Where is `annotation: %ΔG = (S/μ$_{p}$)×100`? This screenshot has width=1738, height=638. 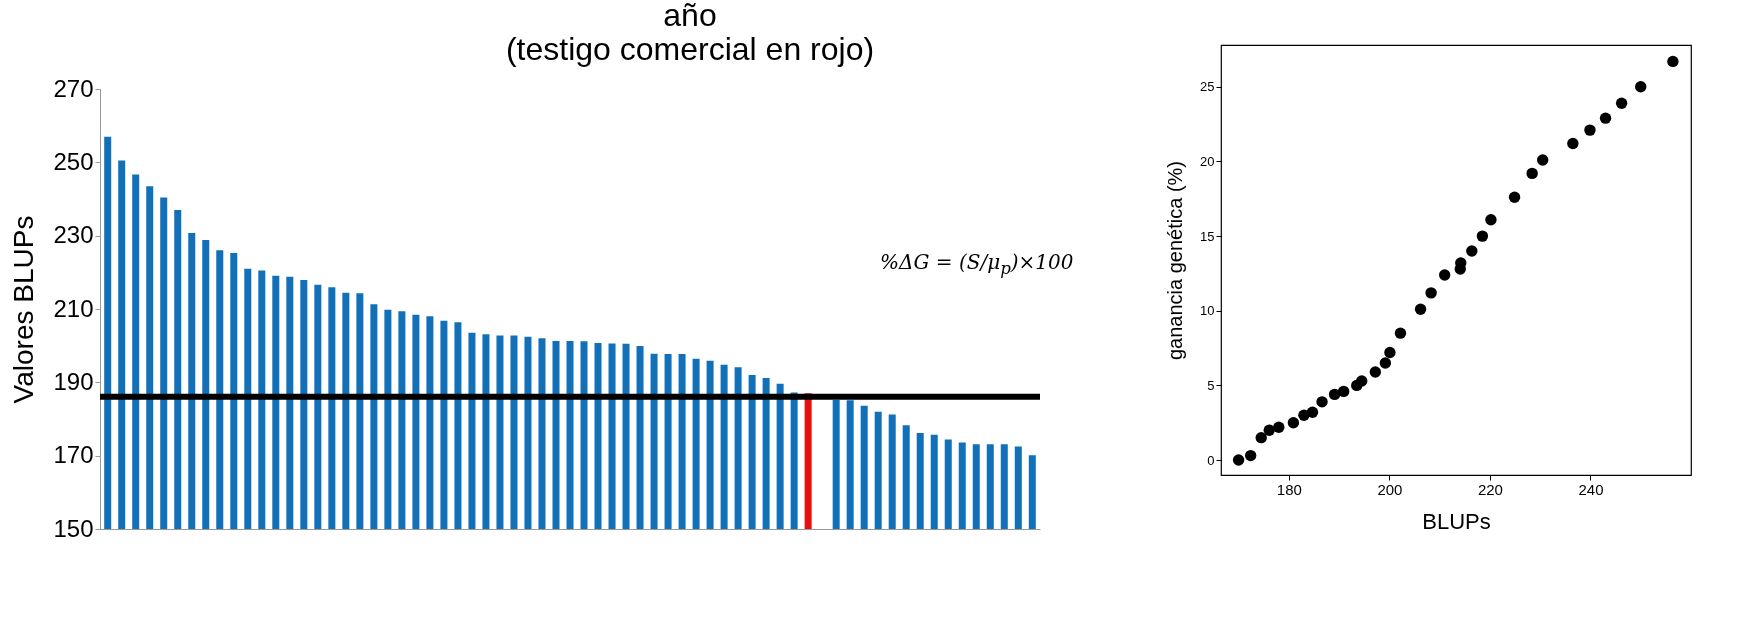
annotation: %ΔG = (S/μ$_{p}$)×100 is located at coordinates (977, 264).